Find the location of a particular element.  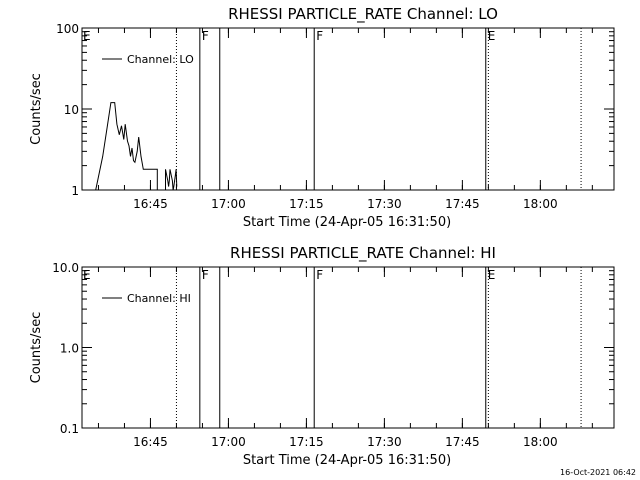

chart-title: RHESSI PARTICLE_RATE Channel: HI is located at coordinates (363, 253).